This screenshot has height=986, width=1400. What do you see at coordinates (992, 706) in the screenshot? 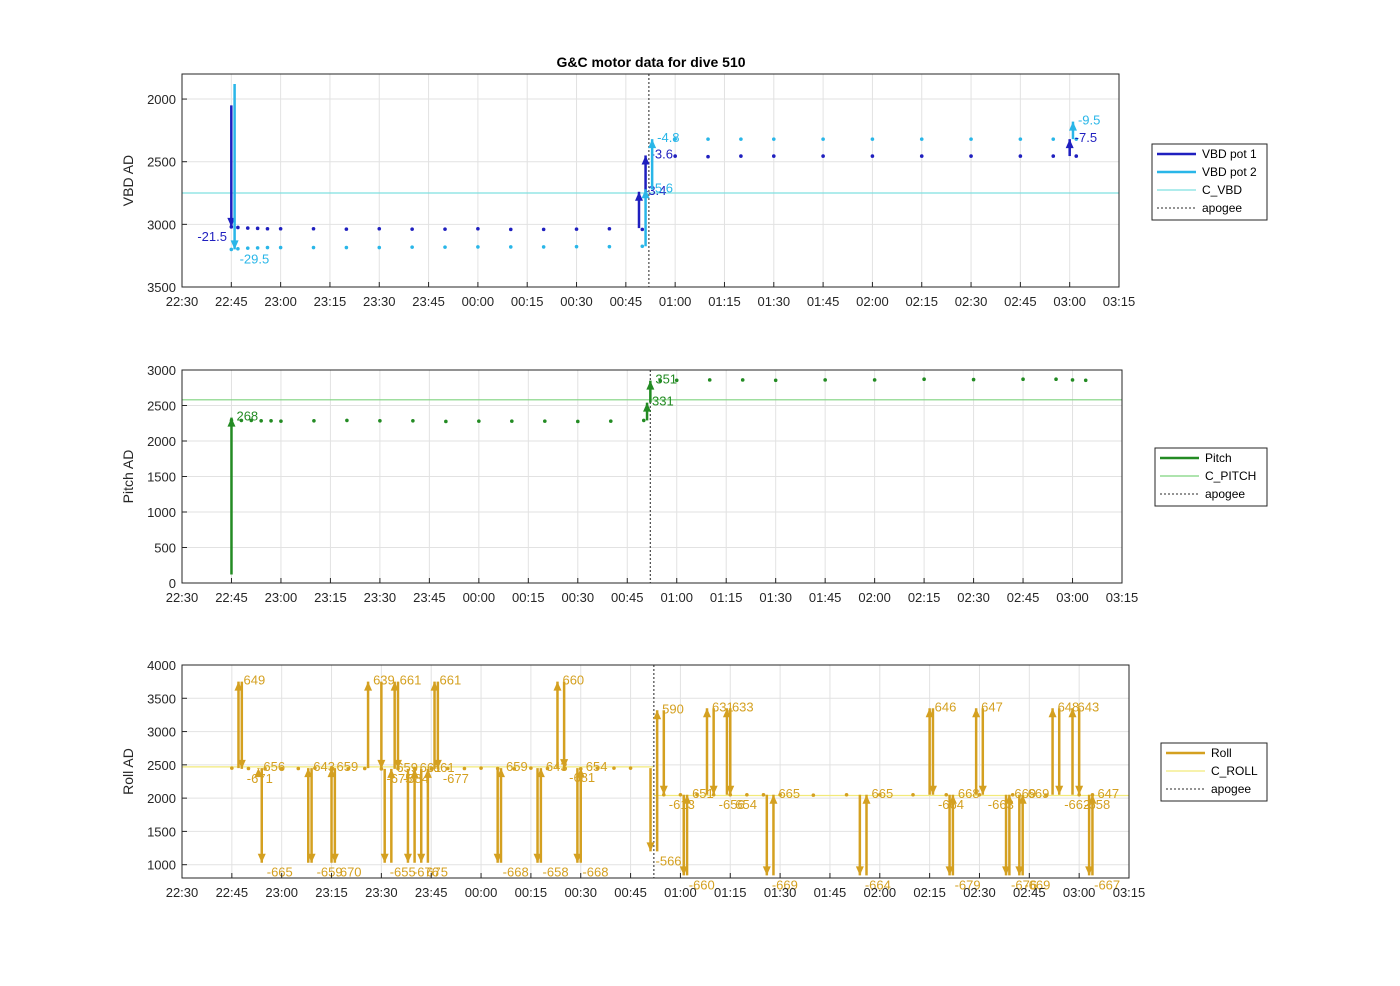
I see `event-label: 647` at bounding box center [992, 706].